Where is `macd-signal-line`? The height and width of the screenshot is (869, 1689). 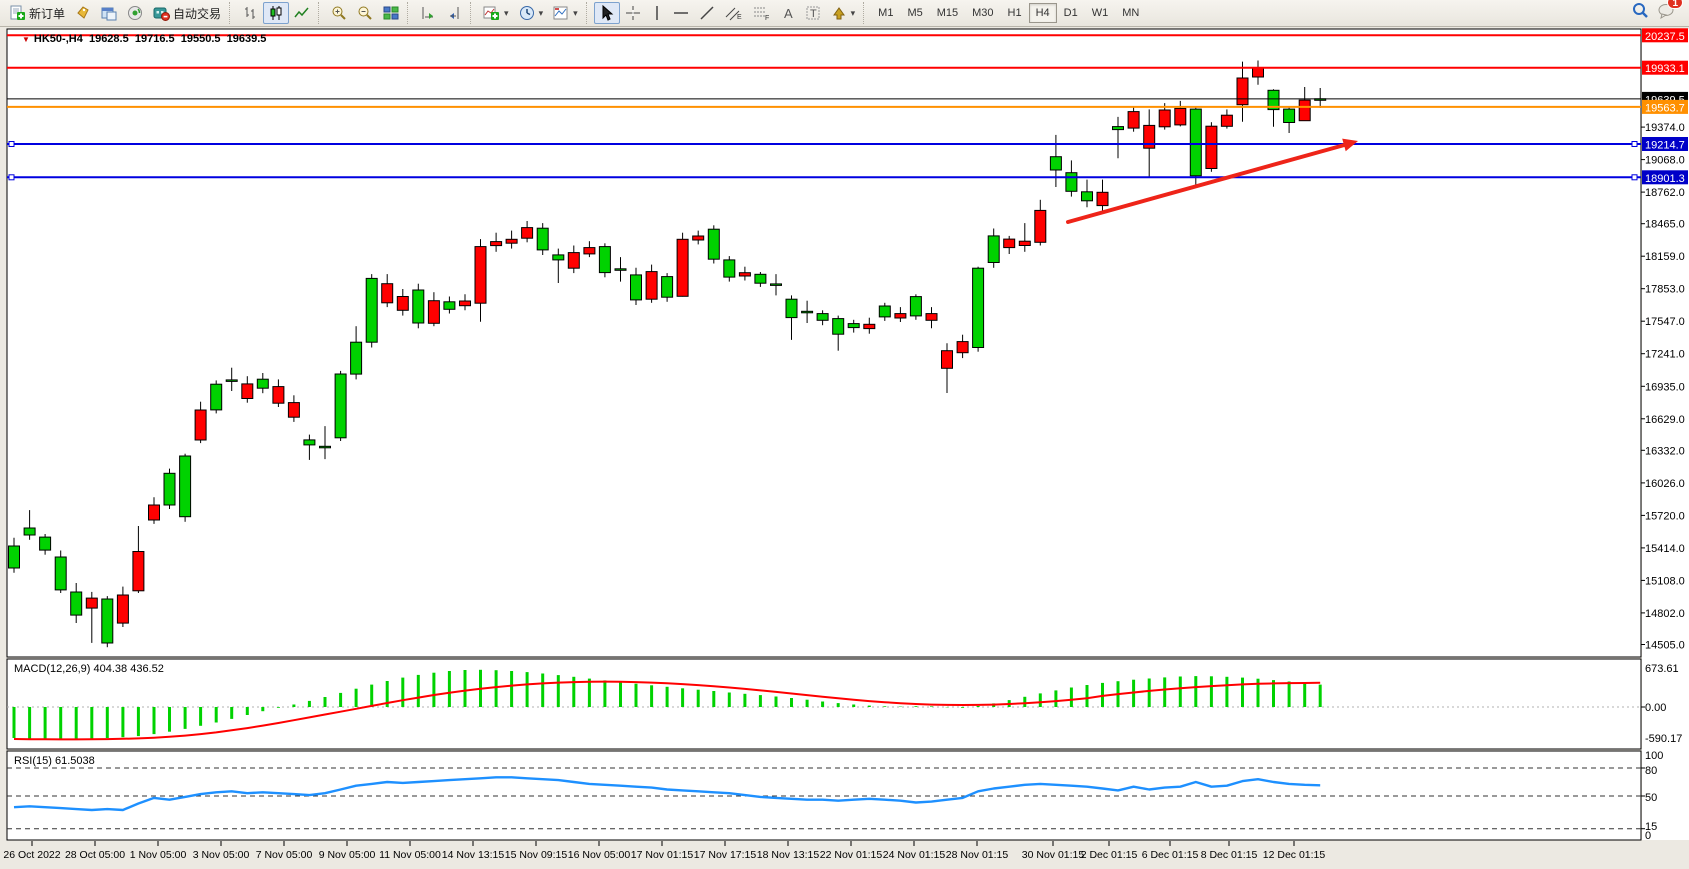
macd-signal-line is located at coordinates (667, 710).